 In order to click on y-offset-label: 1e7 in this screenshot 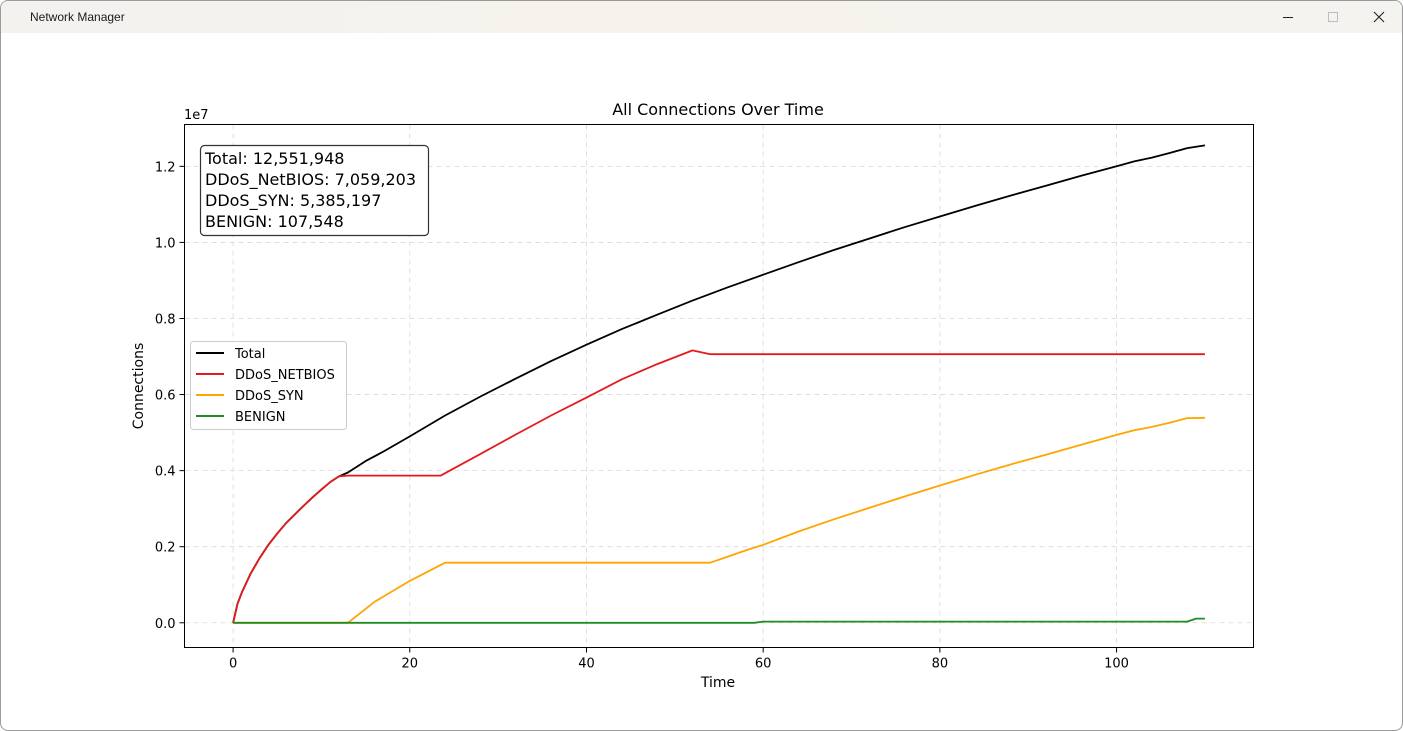, I will do `click(196, 115)`.